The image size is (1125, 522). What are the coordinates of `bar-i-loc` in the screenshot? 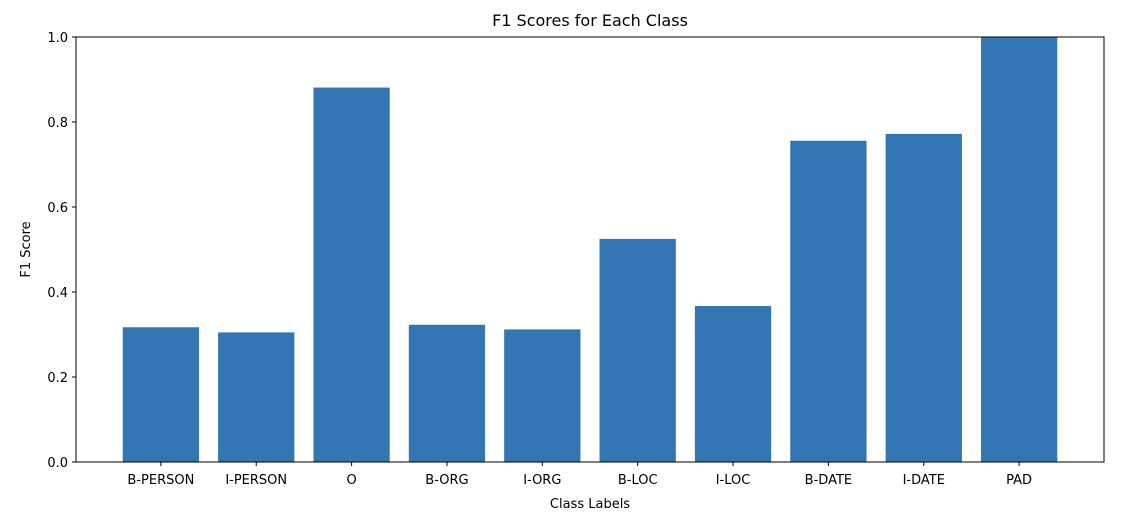 It's located at (733, 384).